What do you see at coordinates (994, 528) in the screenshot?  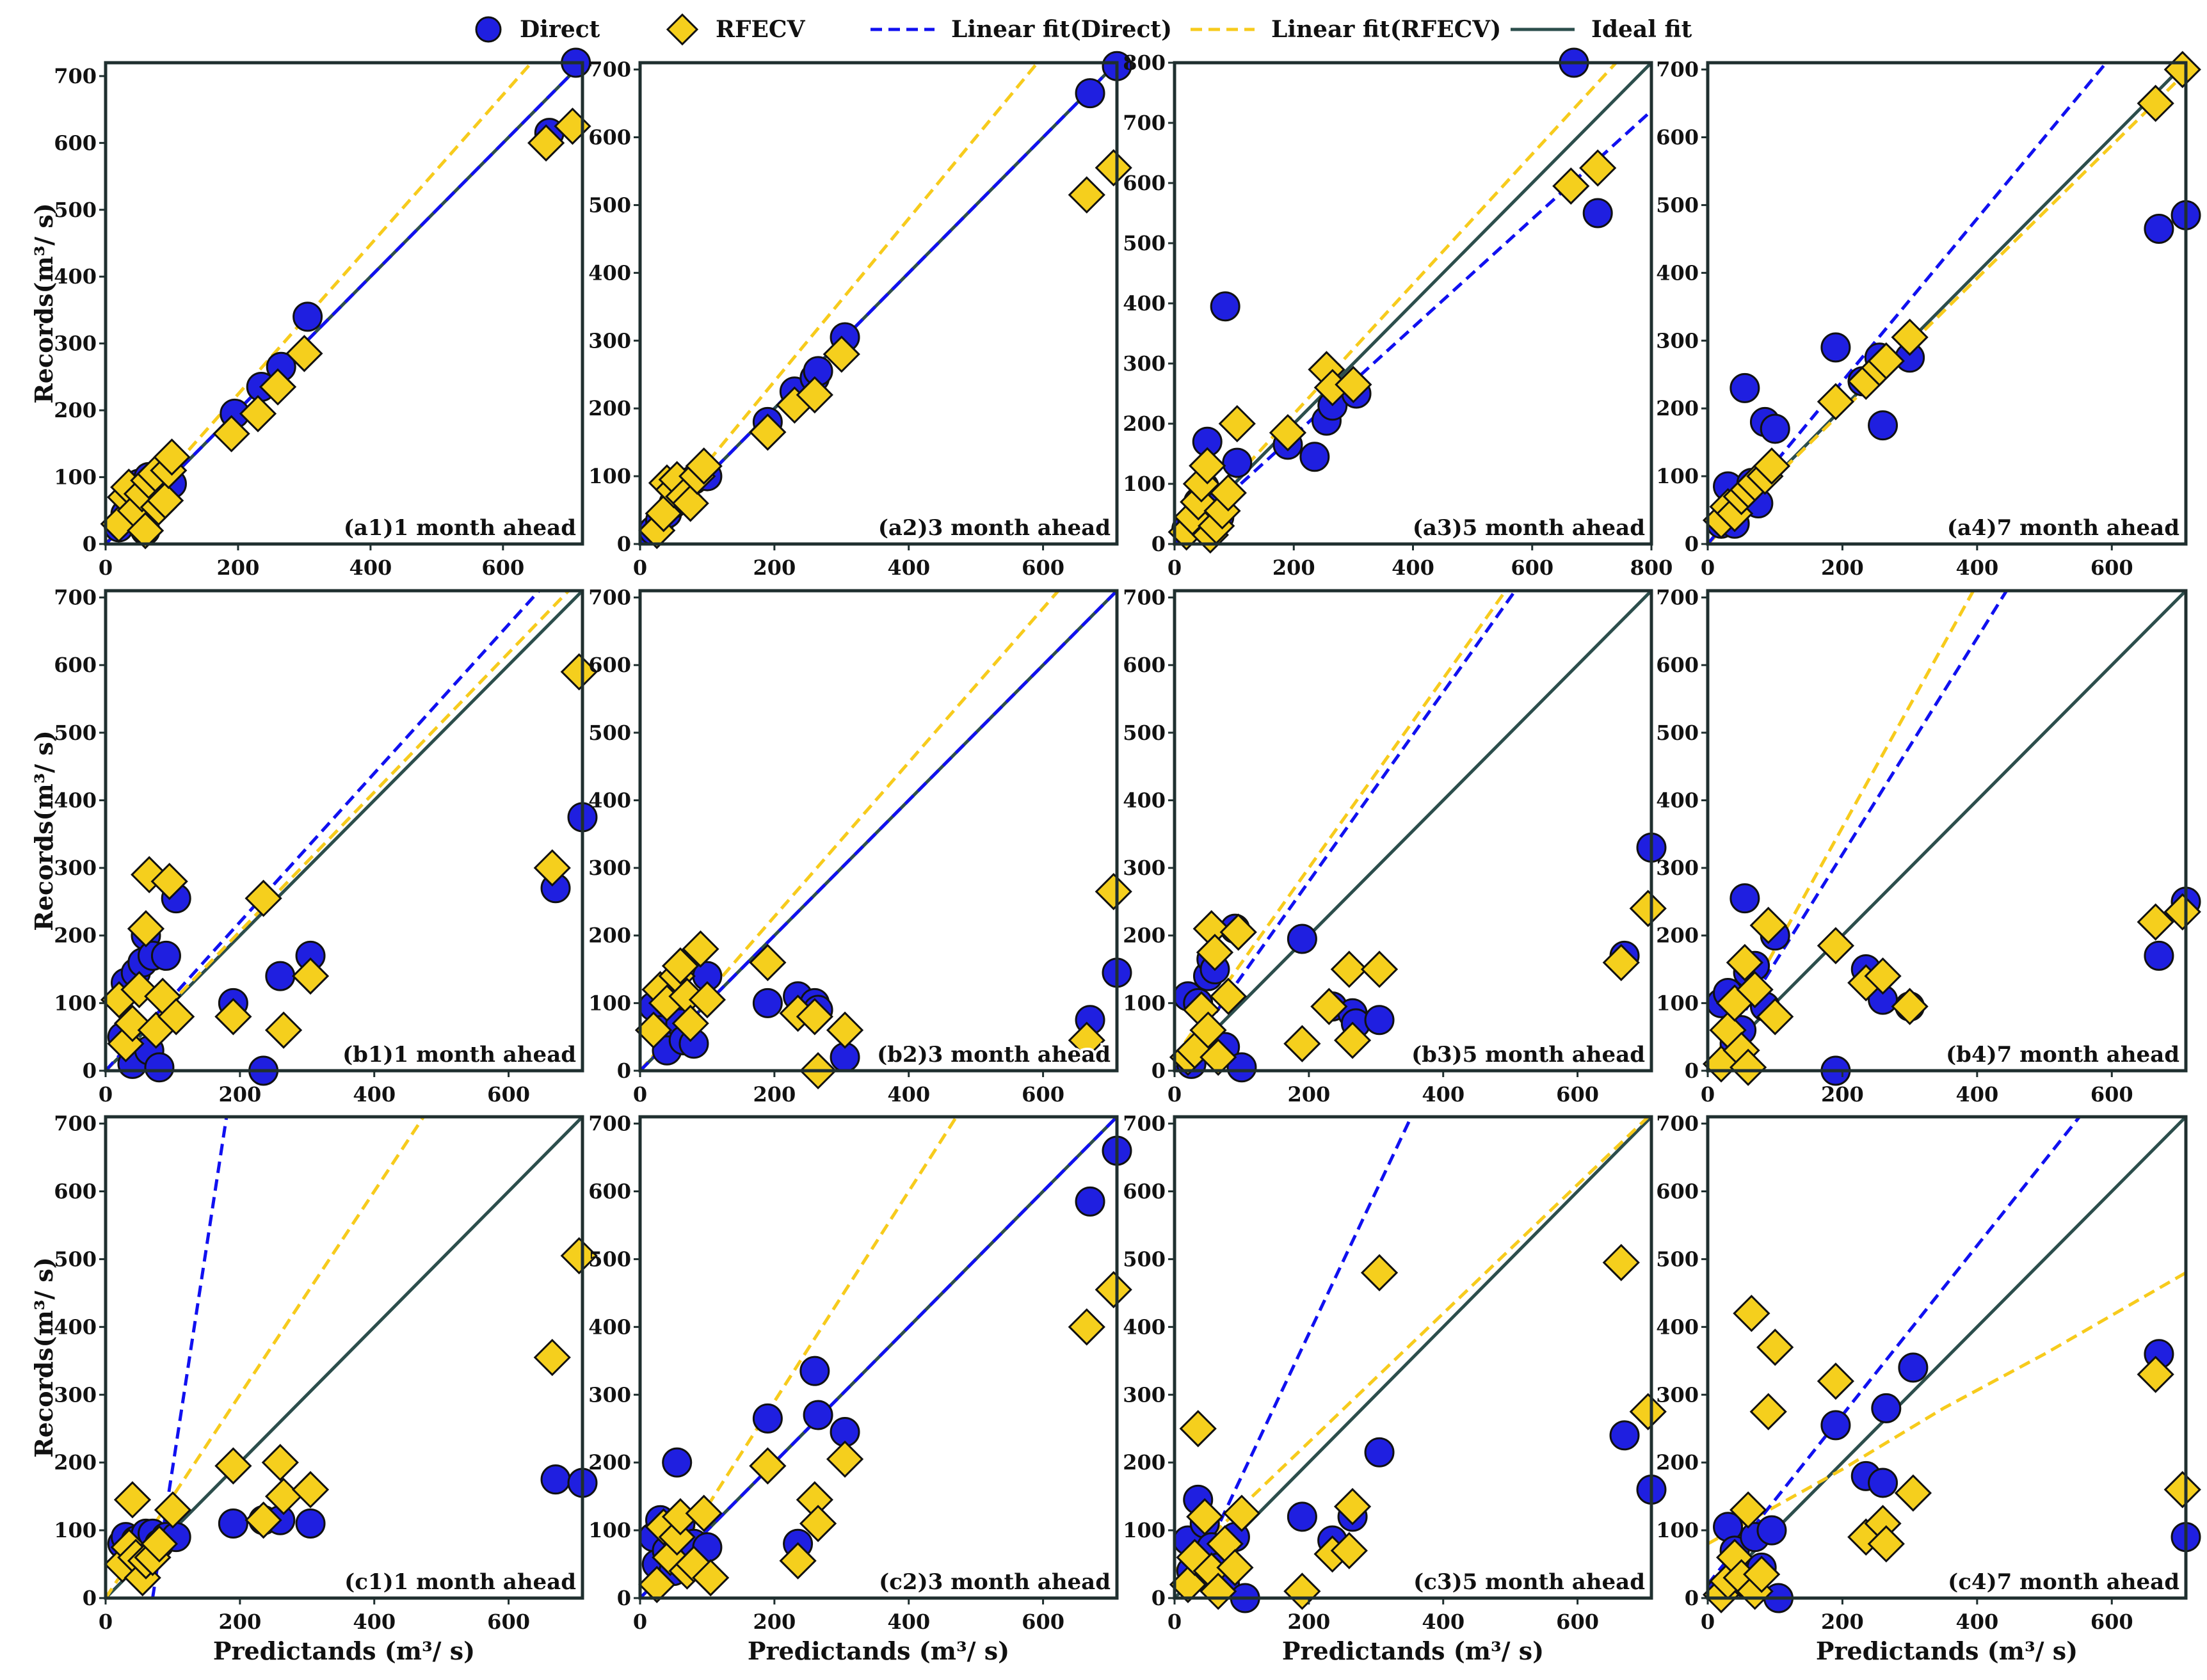 I see `panel-title: (a2)3 month ahead` at bounding box center [994, 528].